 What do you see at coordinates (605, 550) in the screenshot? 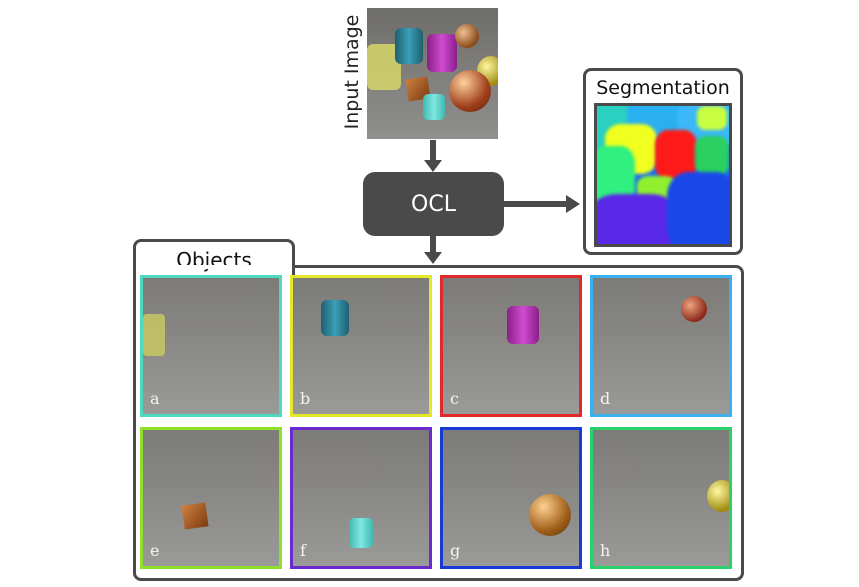
I see `tile-label-h: h` at bounding box center [605, 550].